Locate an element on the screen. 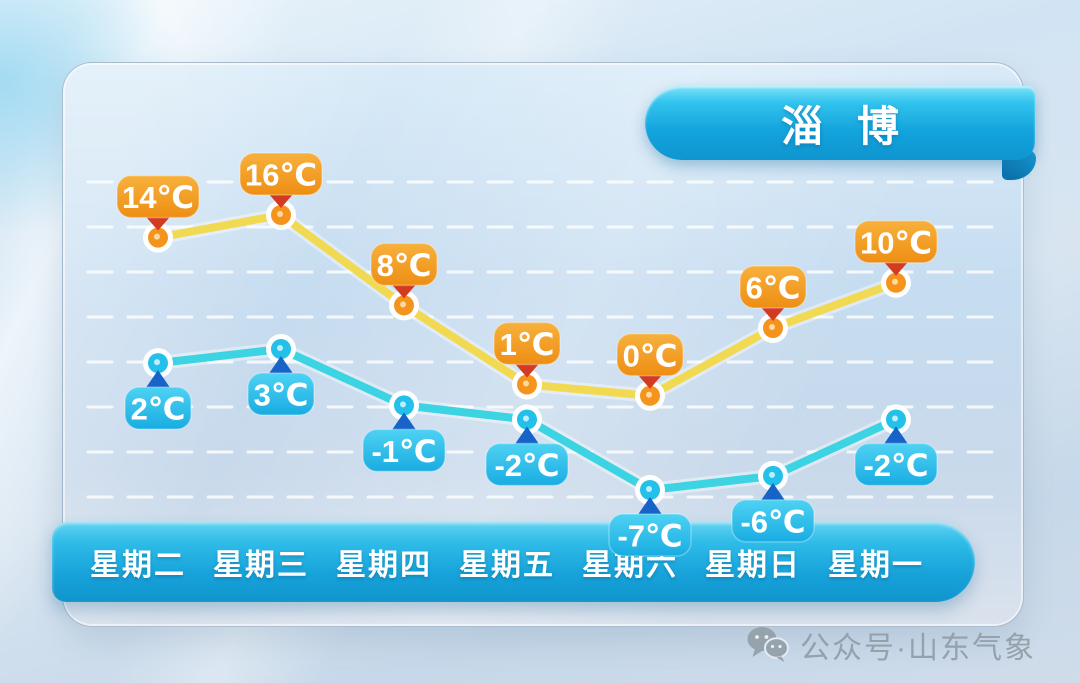 This screenshot has width=1080, height=683. city-name: 淄博 is located at coordinates (856, 126).